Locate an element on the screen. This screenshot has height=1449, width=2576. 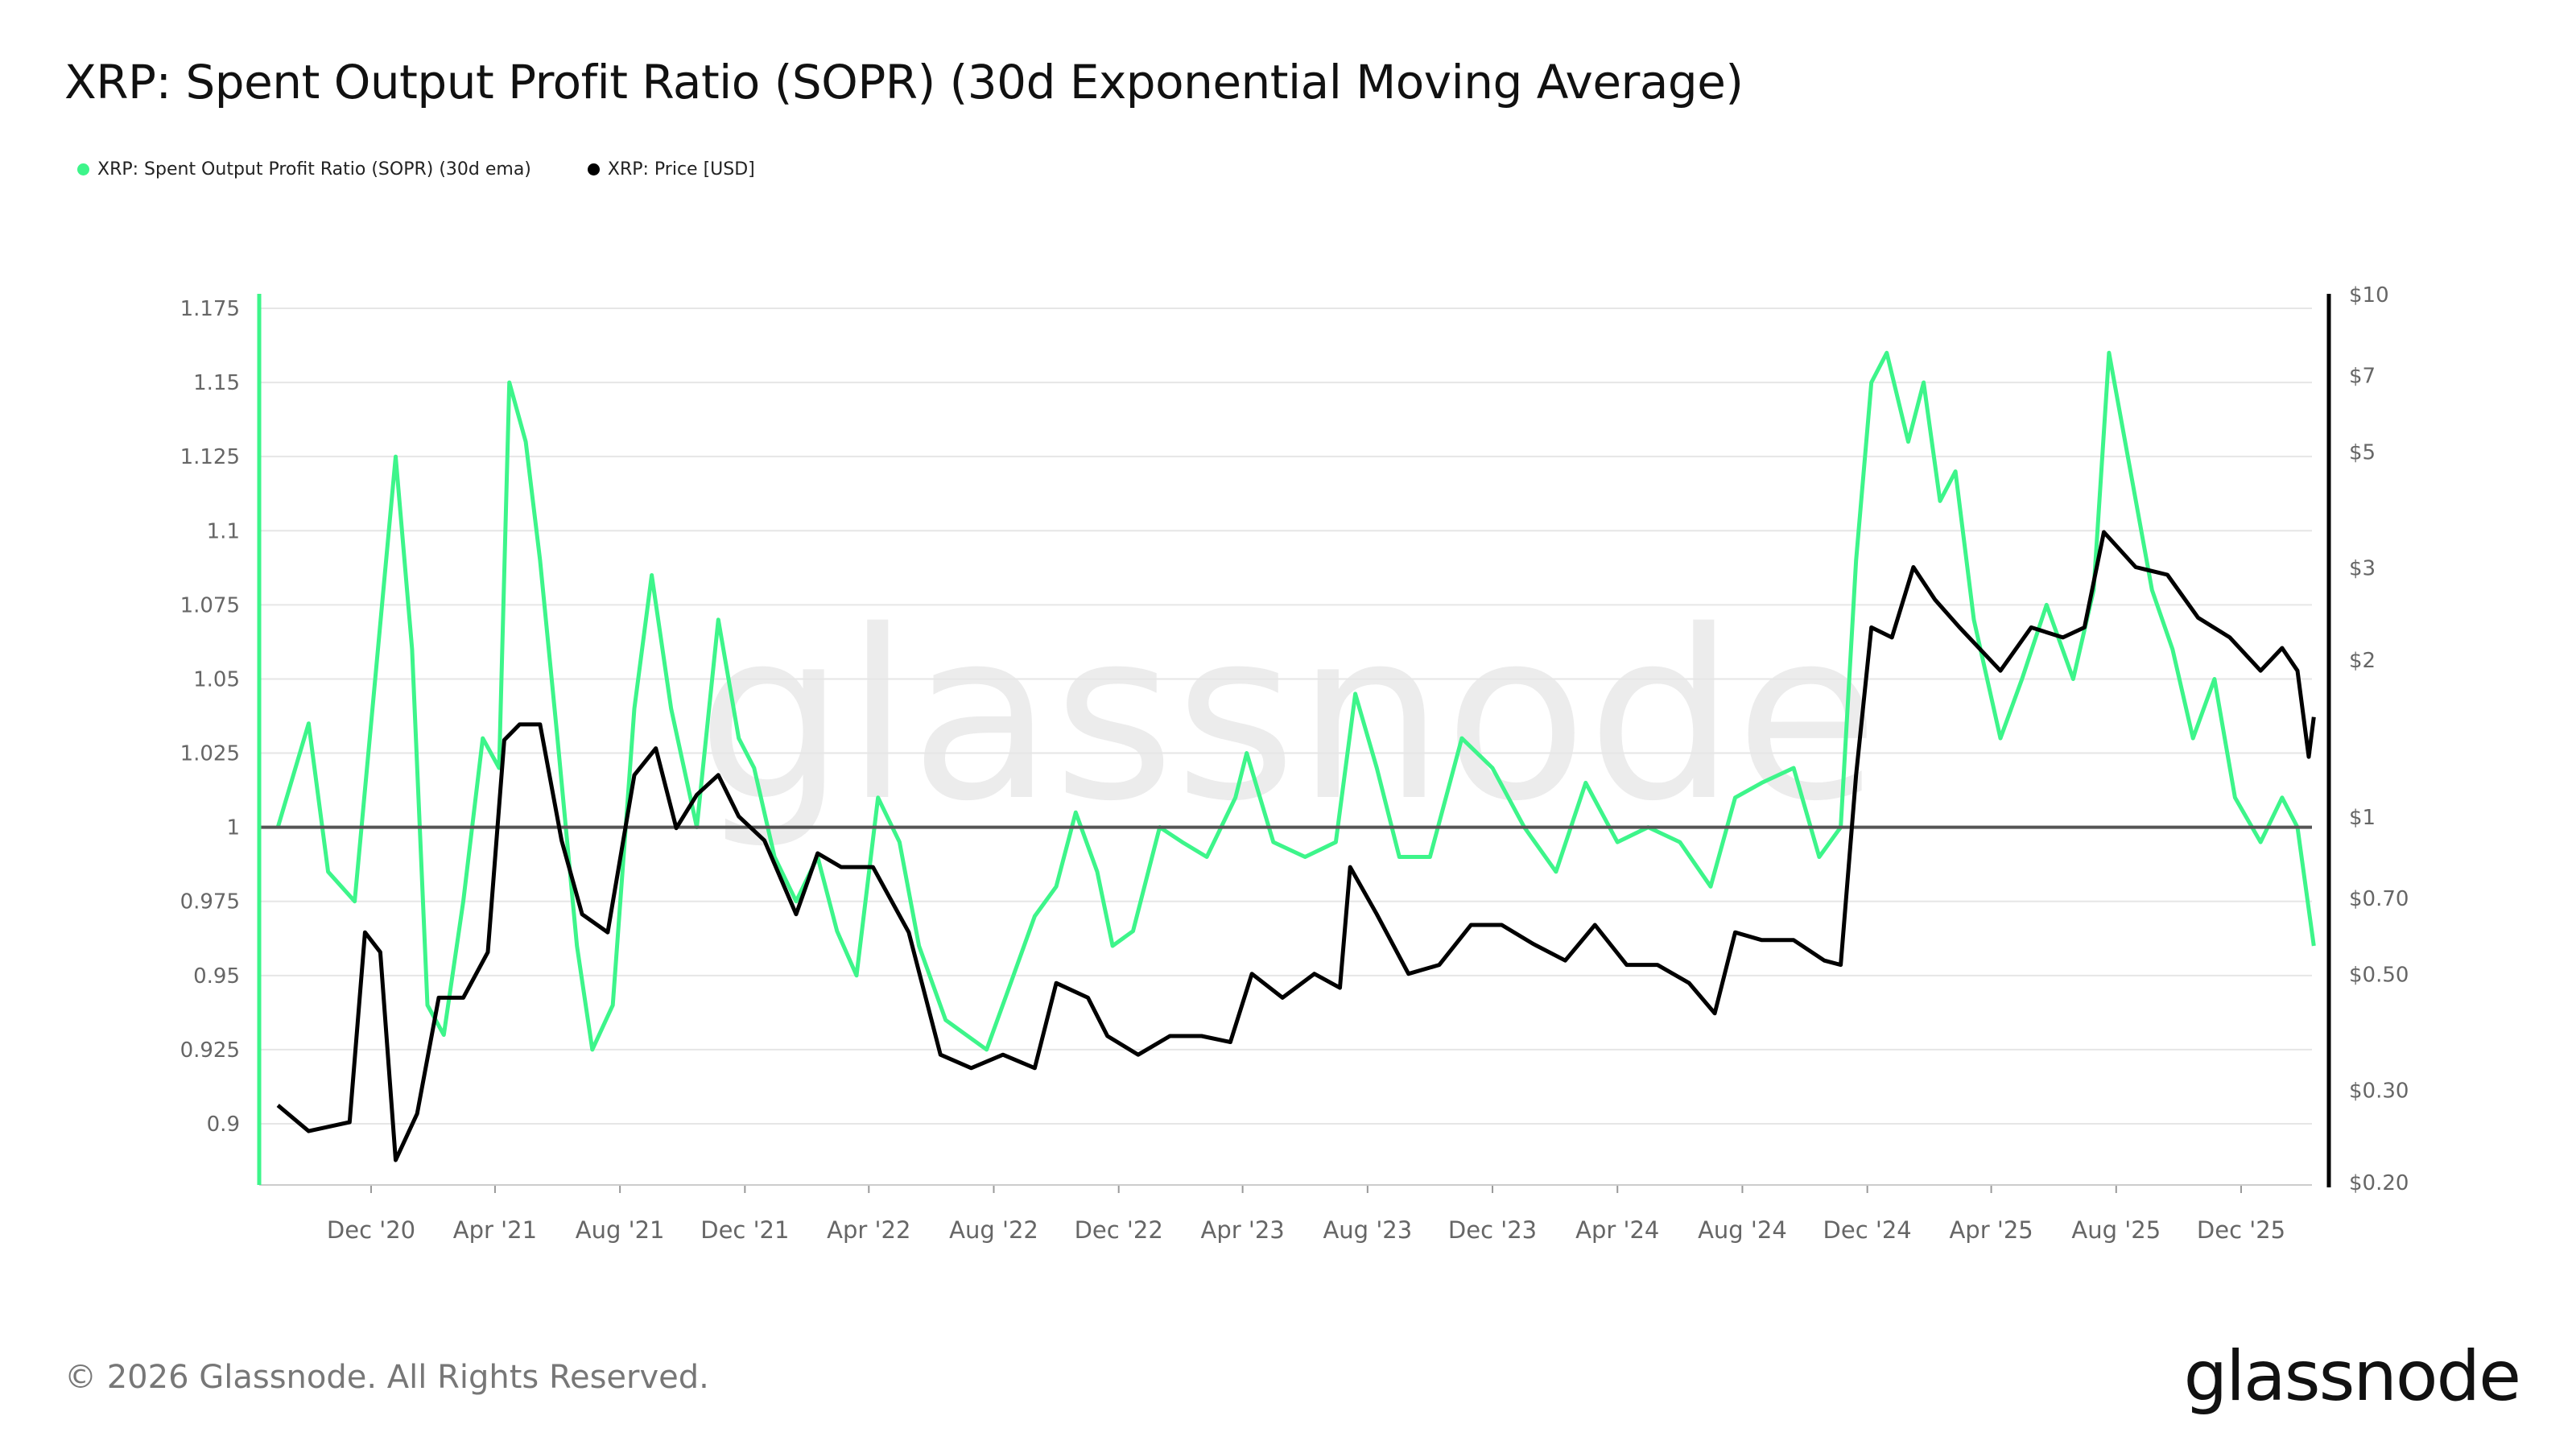
y-right-tick-label: $3 is located at coordinates (2362, 568).